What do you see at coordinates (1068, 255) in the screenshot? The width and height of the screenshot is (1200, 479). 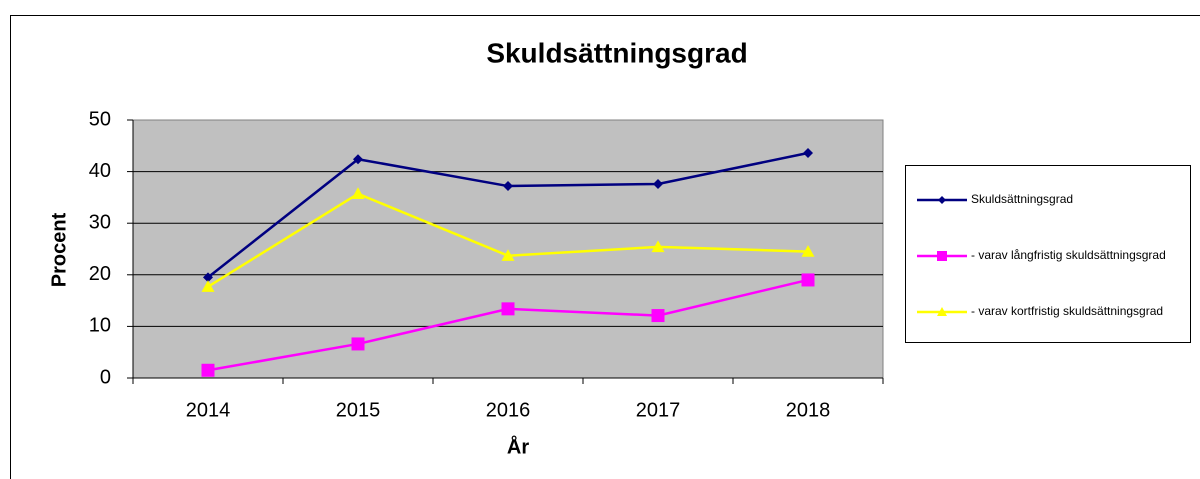 I see `legend-label: - varav långfristig skuldsättningsgrad` at bounding box center [1068, 255].